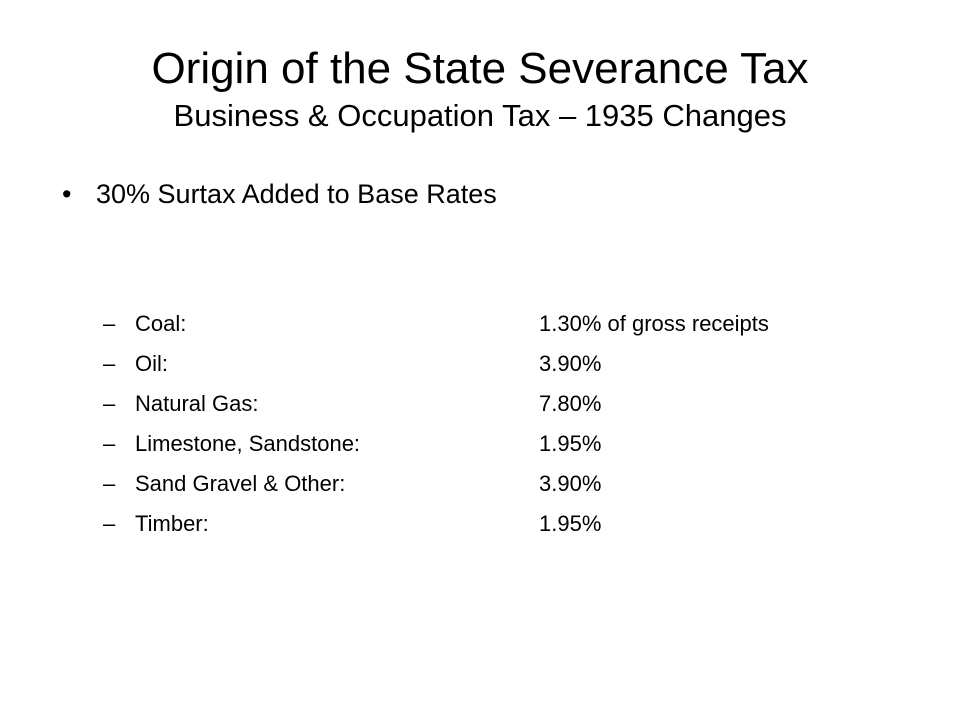 The image size is (960, 720). What do you see at coordinates (513, 484) in the screenshot?
I see `rate-row: – Sand Gravel & Other: 3.90%` at bounding box center [513, 484].